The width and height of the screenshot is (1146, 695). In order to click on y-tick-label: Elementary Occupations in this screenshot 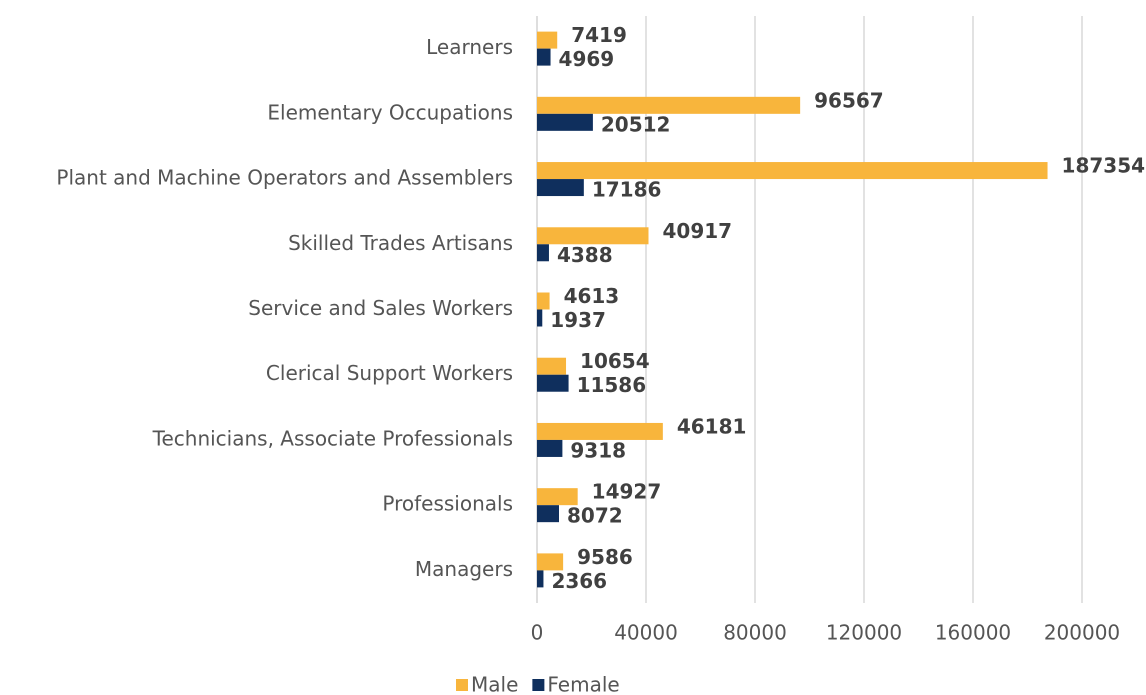, I will do `click(390, 112)`.